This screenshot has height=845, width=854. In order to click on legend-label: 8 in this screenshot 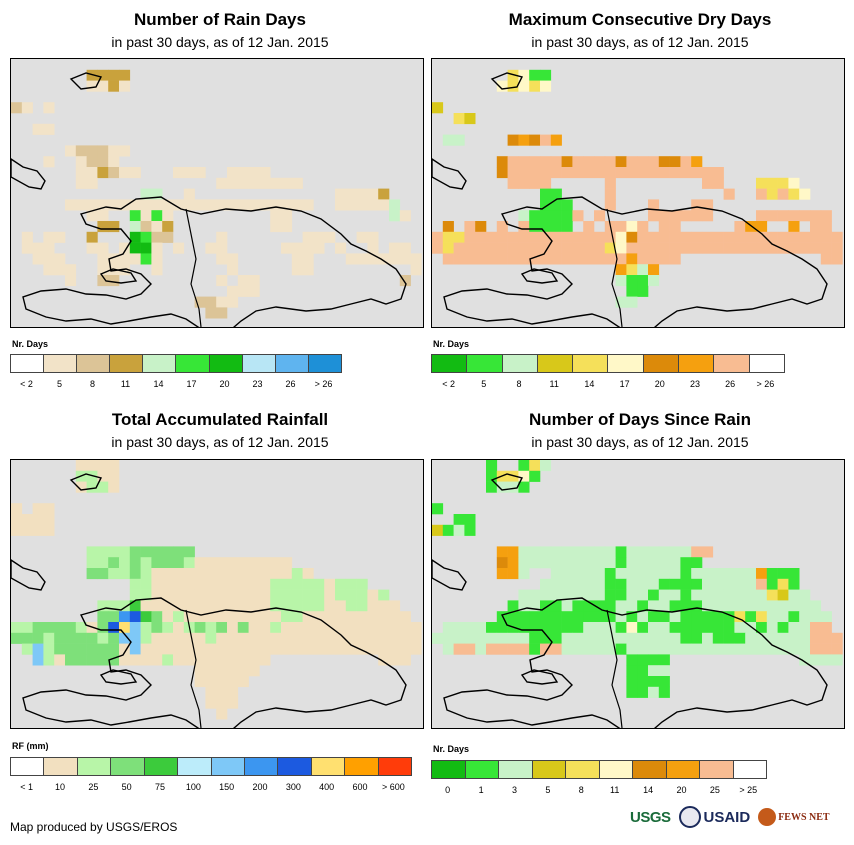, I will do `click(519, 384)`.